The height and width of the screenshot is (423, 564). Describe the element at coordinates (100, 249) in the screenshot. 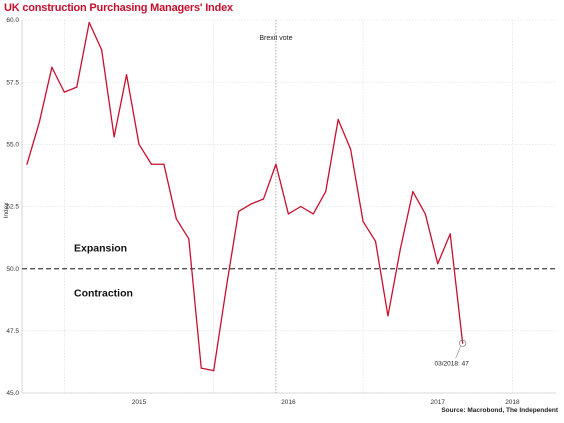

I see `expansion-label: Expansion` at that location.